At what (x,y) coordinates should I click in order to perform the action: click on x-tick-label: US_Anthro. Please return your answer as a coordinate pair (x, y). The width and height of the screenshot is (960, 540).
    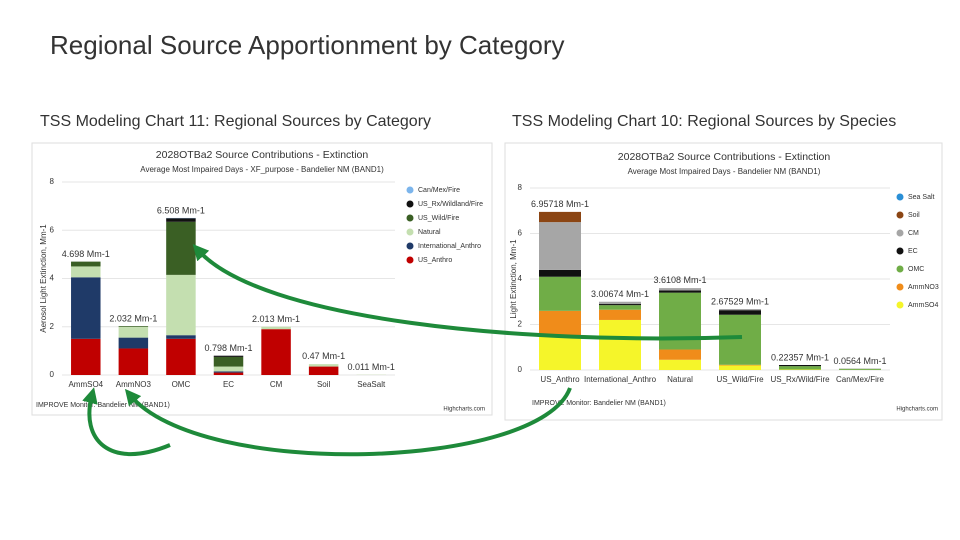
    Looking at the image, I should click on (560, 379).